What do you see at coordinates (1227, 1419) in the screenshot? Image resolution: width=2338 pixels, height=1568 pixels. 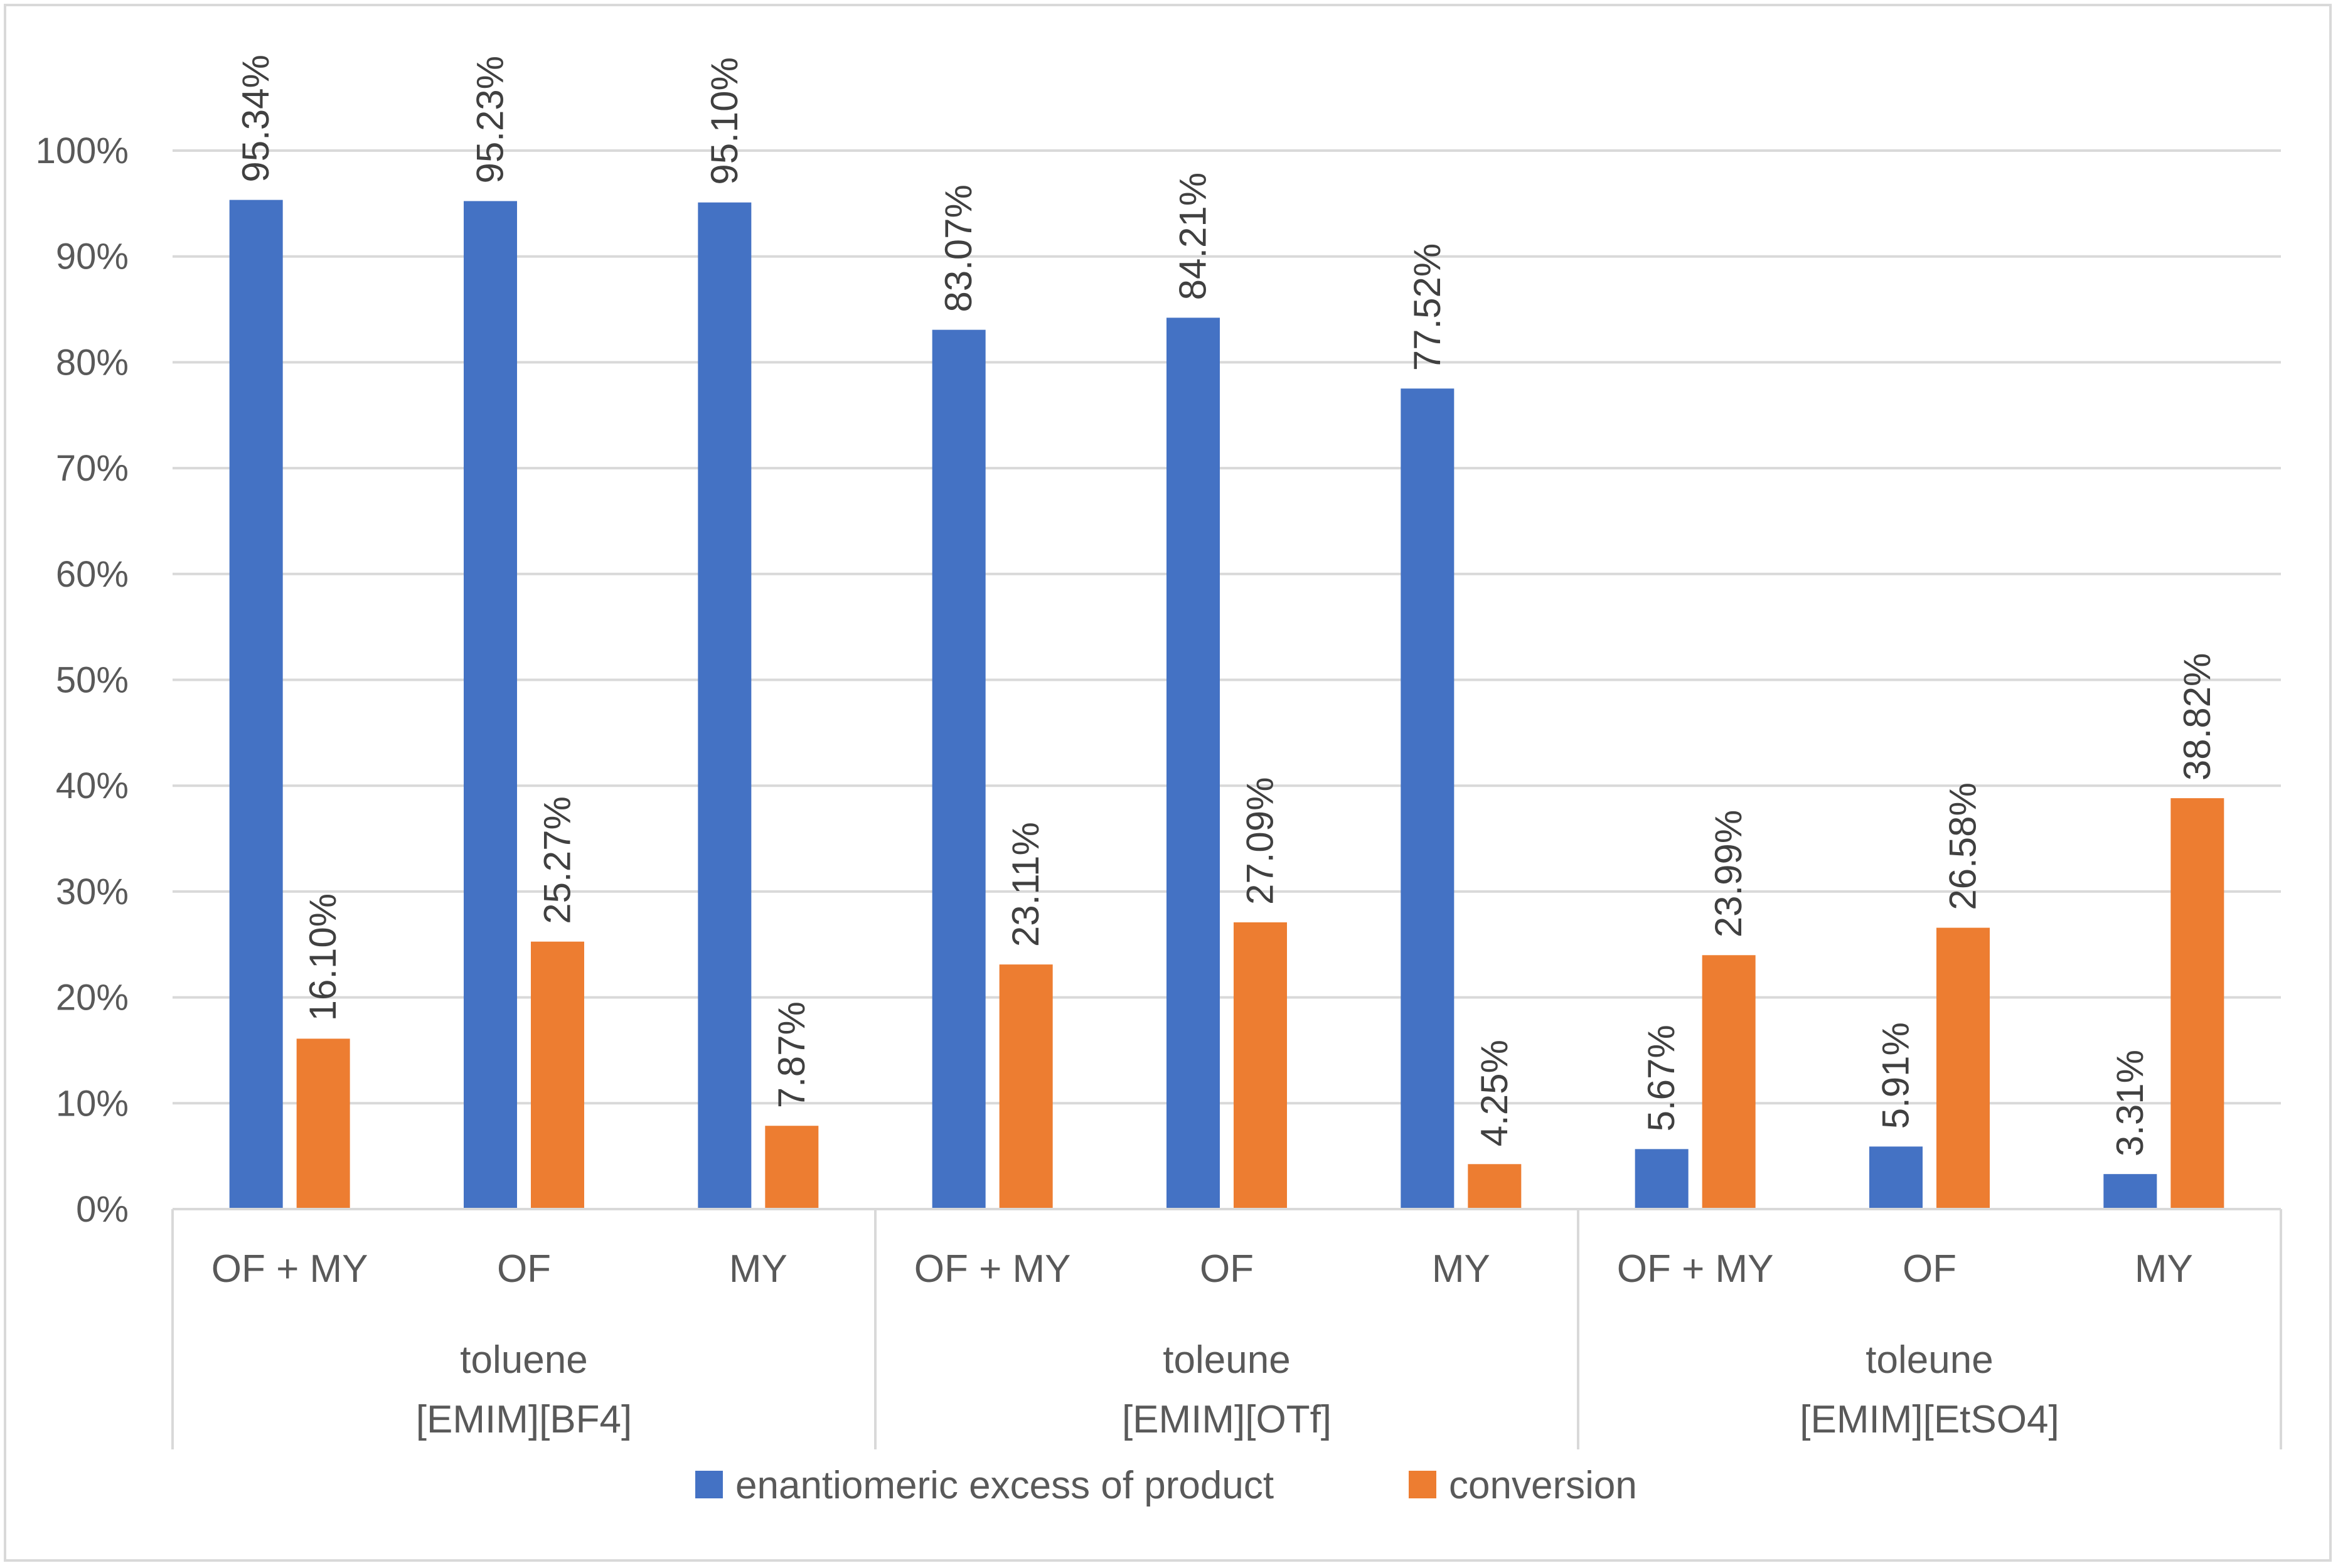 I see `group-label-line2: [EMIM][OTf]` at bounding box center [1227, 1419].